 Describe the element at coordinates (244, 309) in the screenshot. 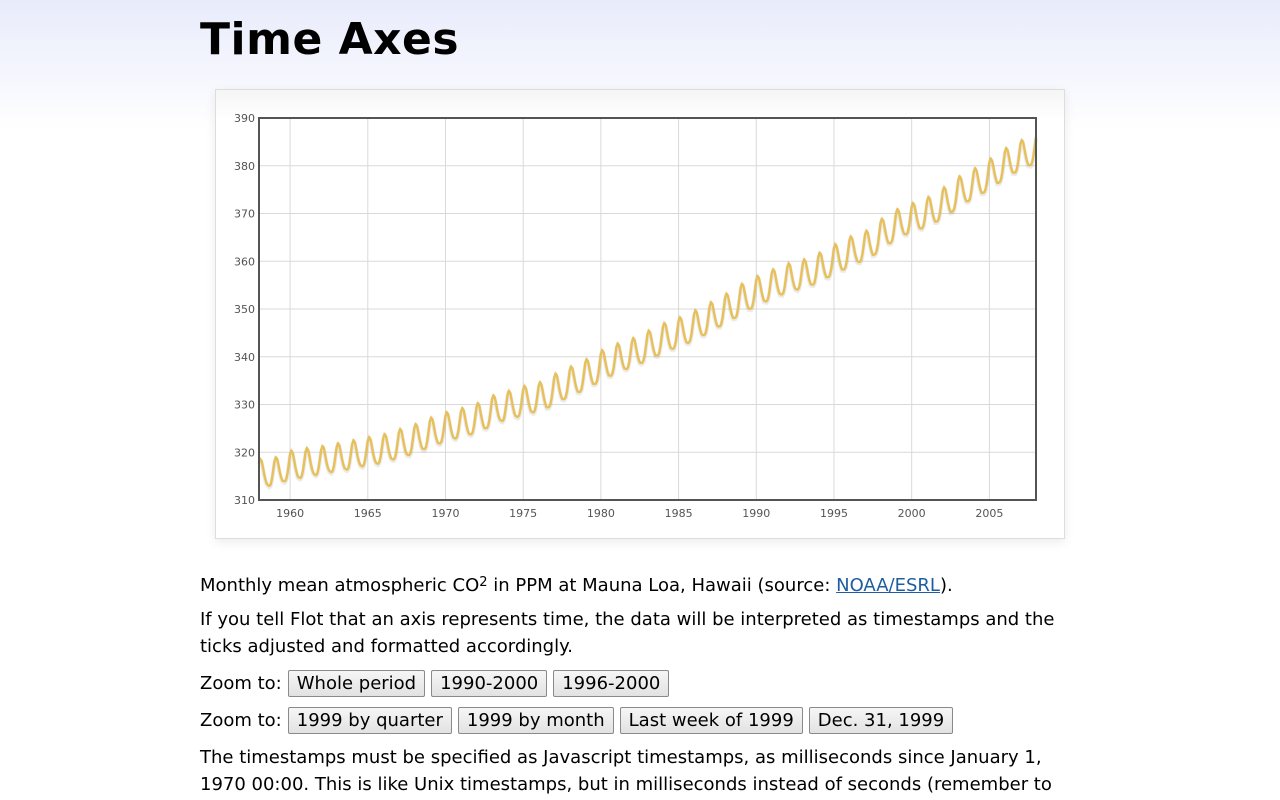

I see `y-tick-label: 350` at that location.